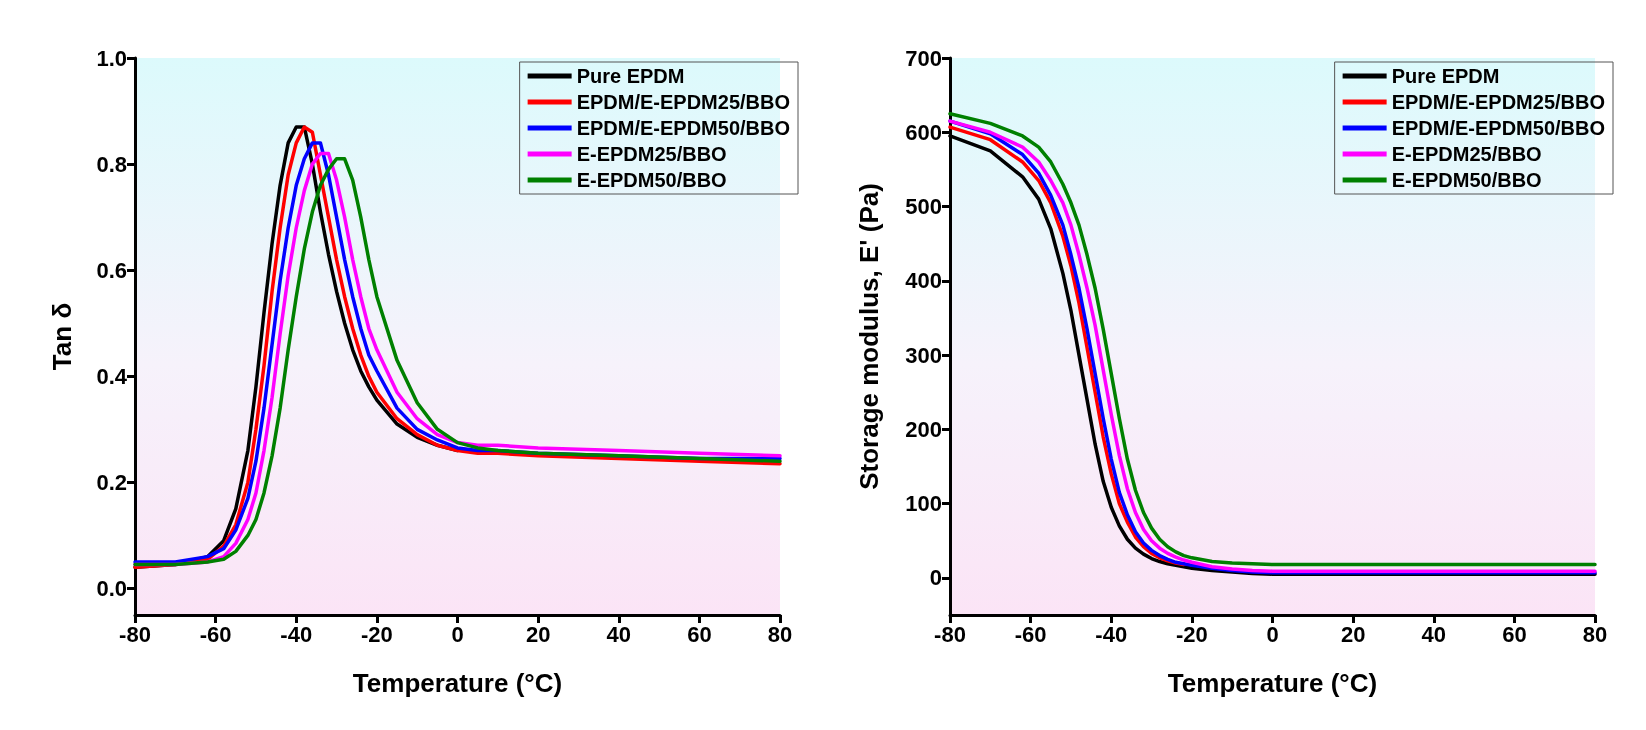 The height and width of the screenshot is (730, 1646). Describe the element at coordinates (111, 482) in the screenshot. I see `y-tick-label: 0.2` at that location.